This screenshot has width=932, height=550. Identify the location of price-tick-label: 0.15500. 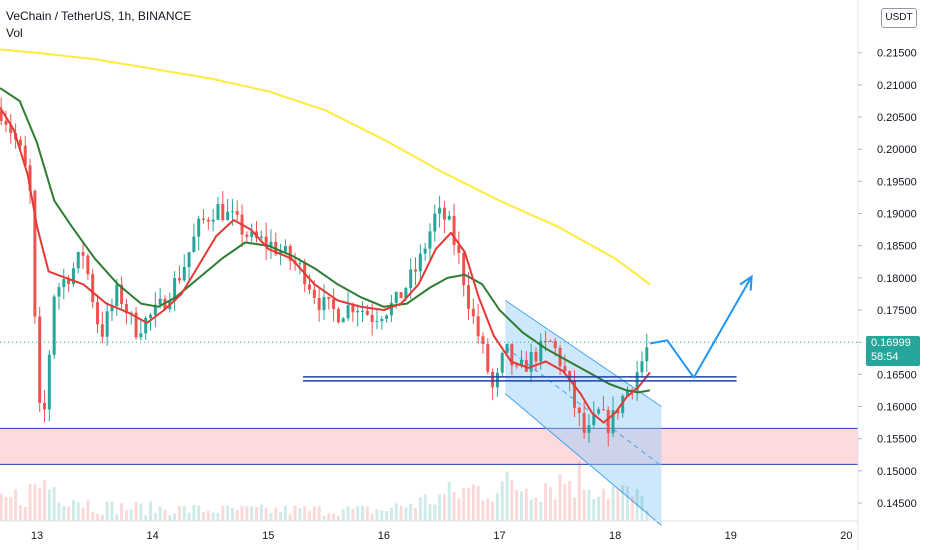
(897, 440).